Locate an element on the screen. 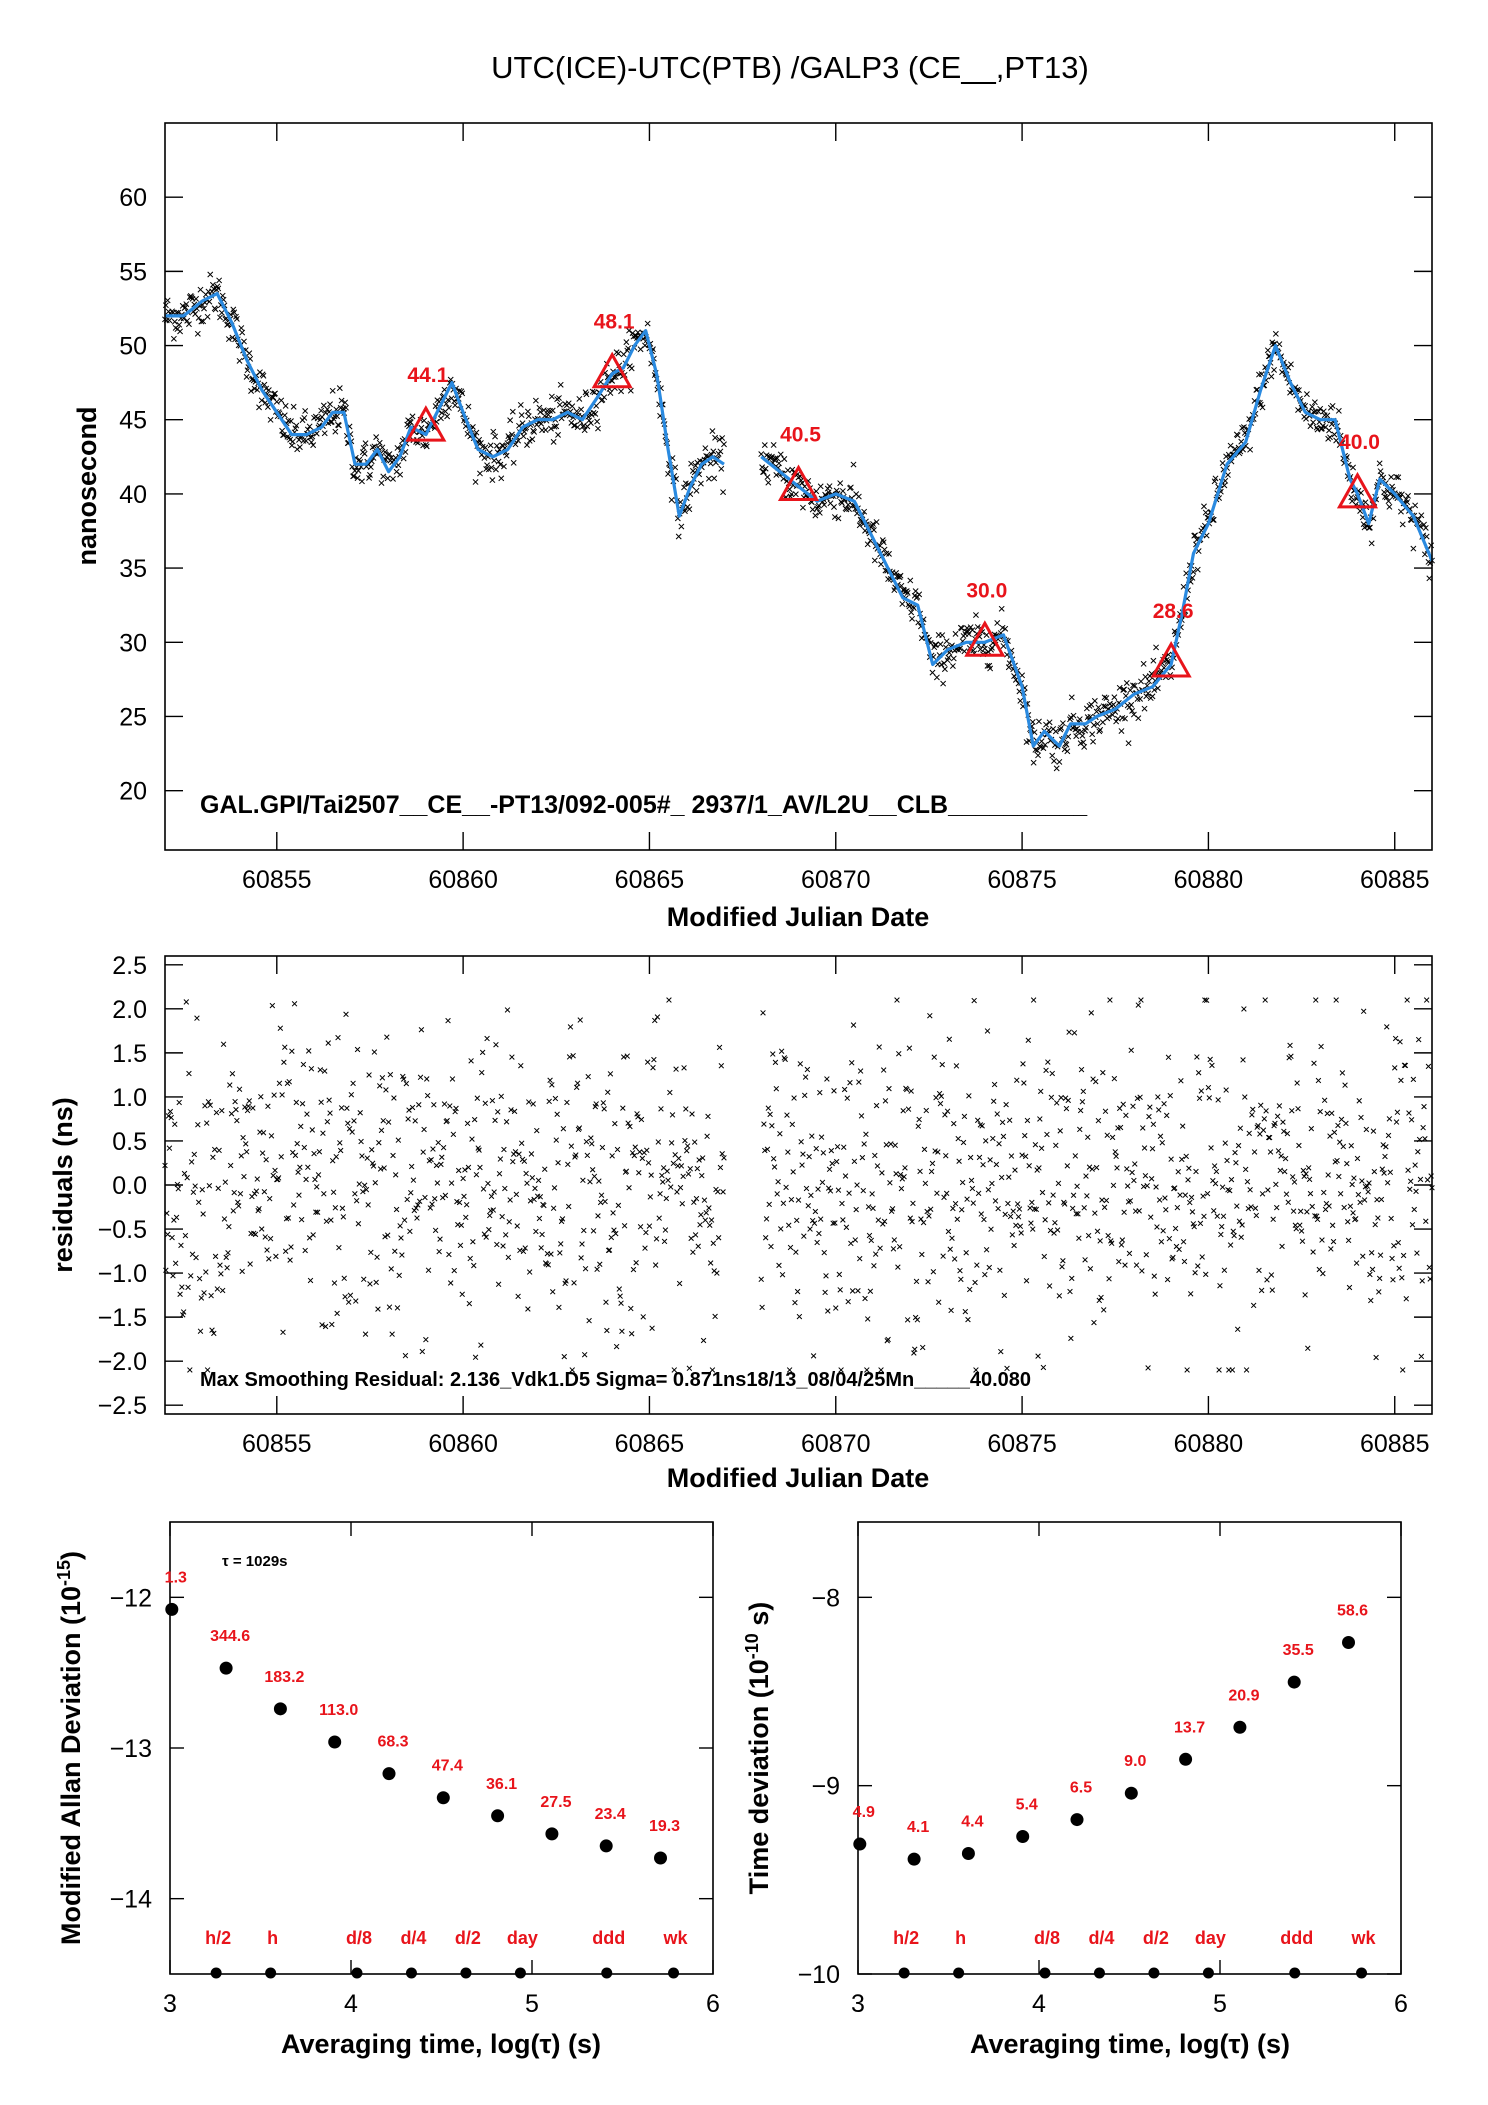 The height and width of the screenshot is (2105, 1488). time-mark-label: d/2 is located at coordinates (1156, 1938).